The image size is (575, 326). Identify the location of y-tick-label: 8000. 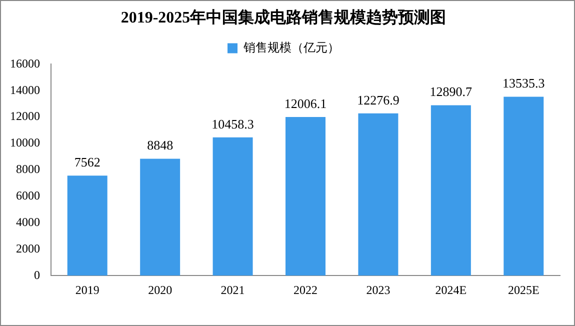
(28, 169).